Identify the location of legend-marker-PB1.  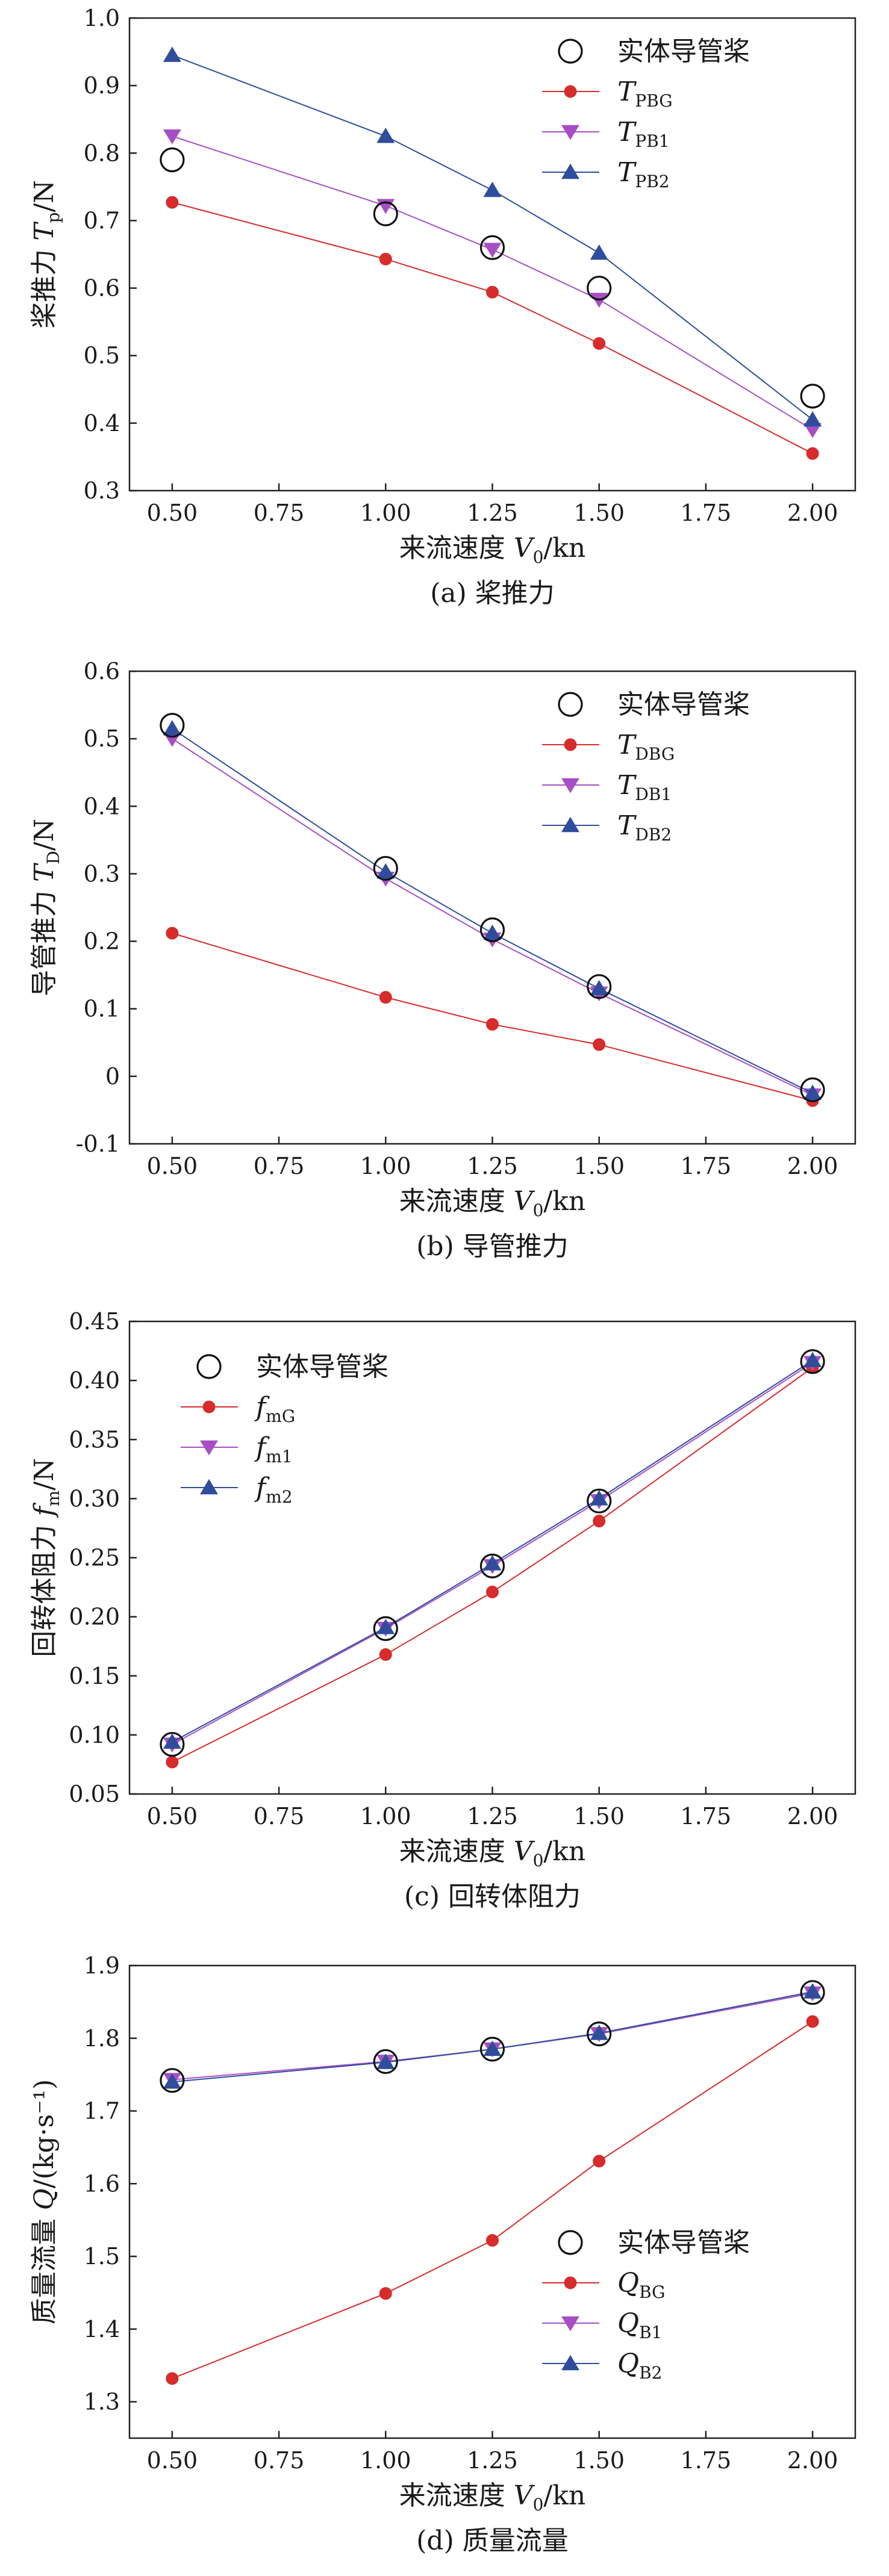
(570, 132).